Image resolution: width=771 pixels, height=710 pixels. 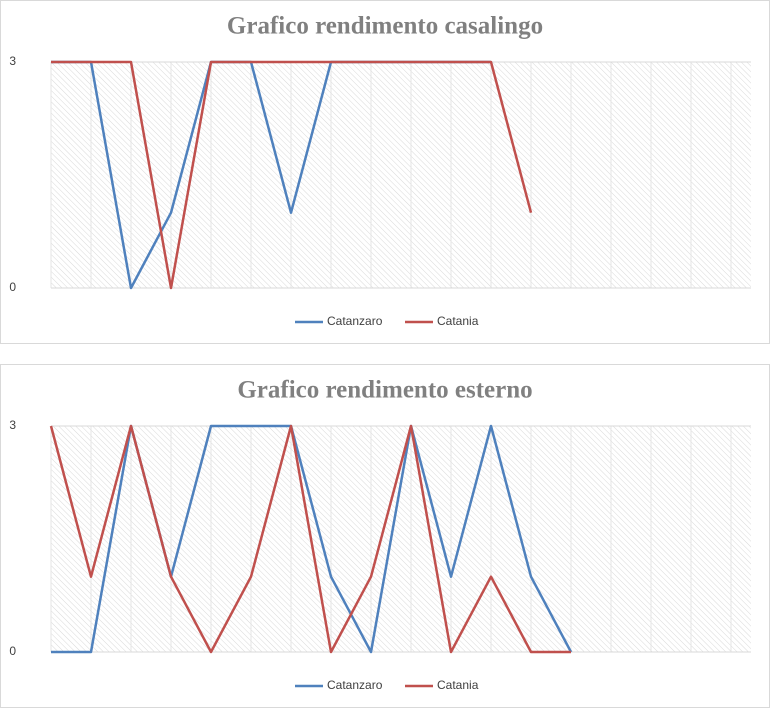 What do you see at coordinates (385, 26) in the screenshot?
I see `chart-title: Grafico rendimento casalingo` at bounding box center [385, 26].